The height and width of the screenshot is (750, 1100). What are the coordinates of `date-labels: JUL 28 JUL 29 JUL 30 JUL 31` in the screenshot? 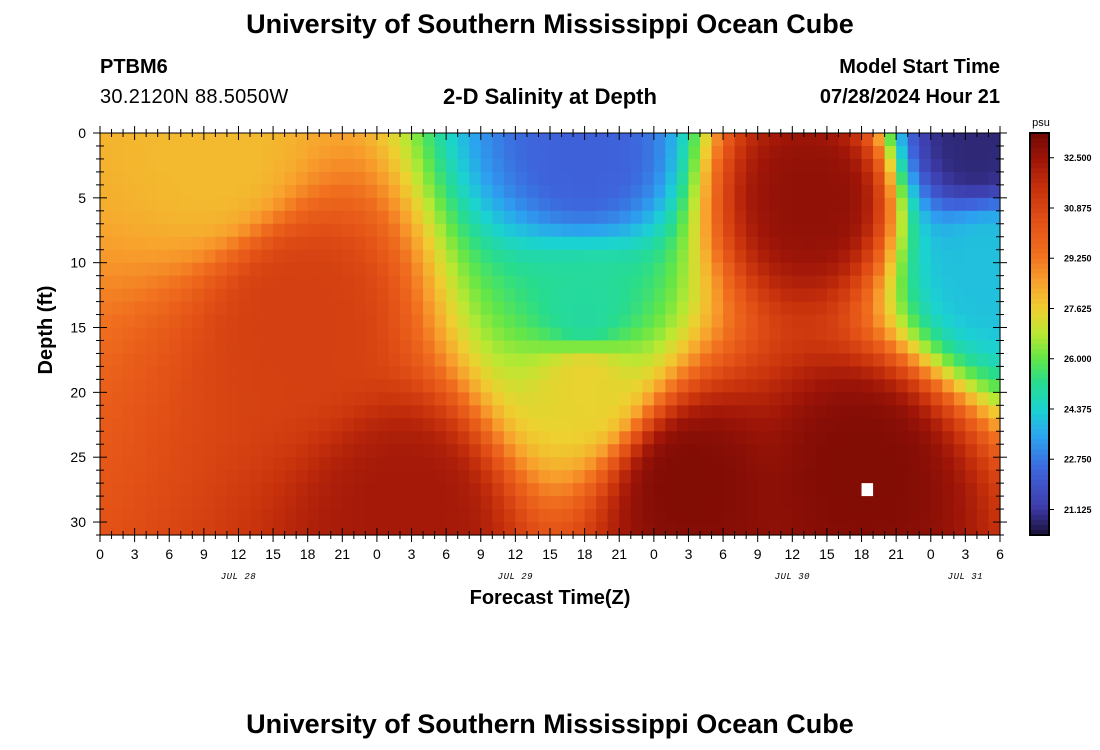 It's located at (602, 577).